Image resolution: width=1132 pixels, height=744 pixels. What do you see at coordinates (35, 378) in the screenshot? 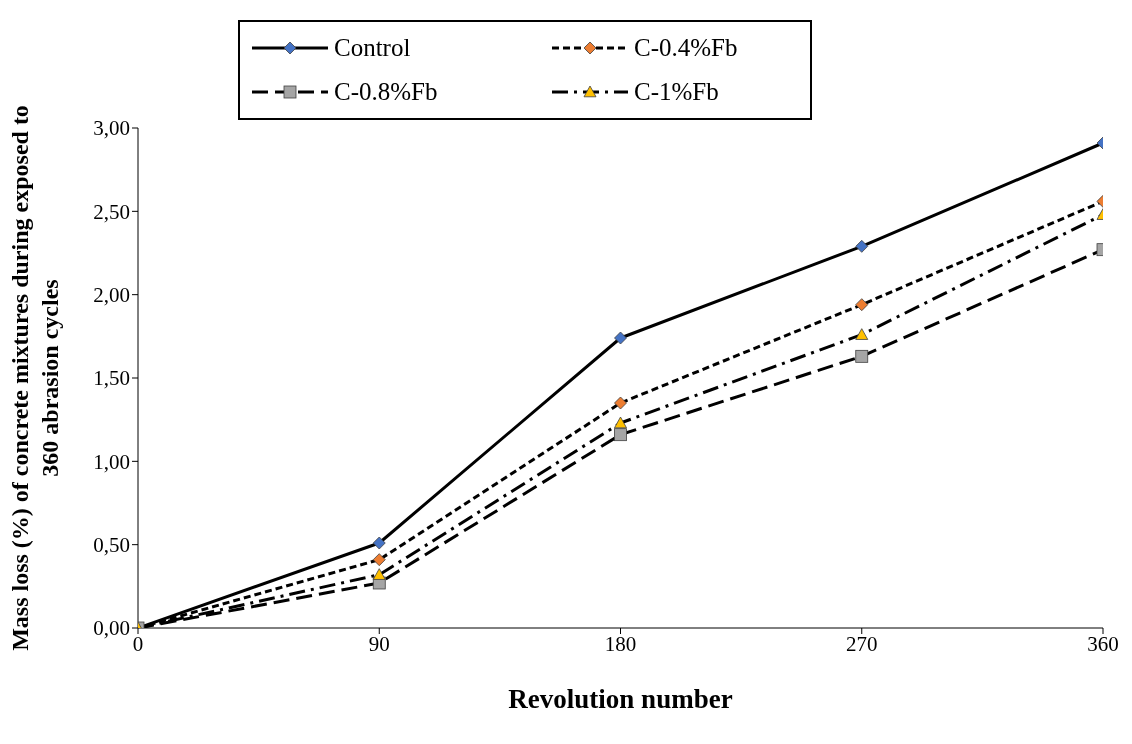
I see `y-axis-title: Mass loss (%) of concrete mixtures during exposed to 360 abrasion cycles` at bounding box center [35, 378].